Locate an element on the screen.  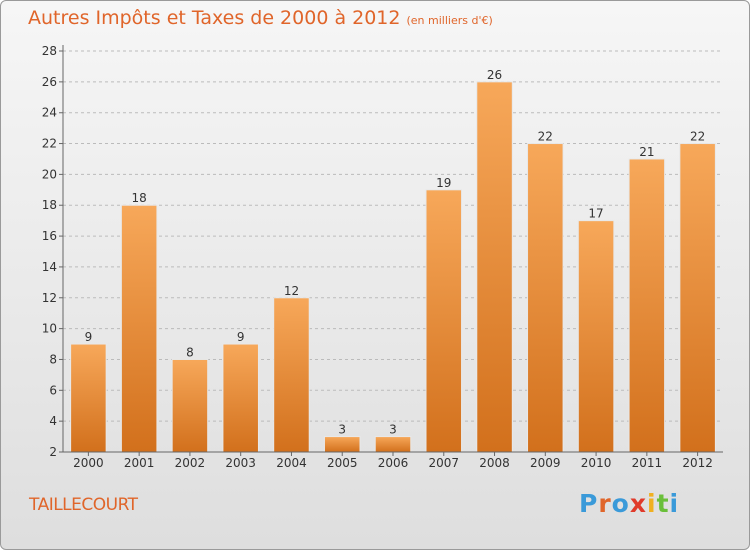
y-tick-label: 14 is located at coordinates (49, 267).